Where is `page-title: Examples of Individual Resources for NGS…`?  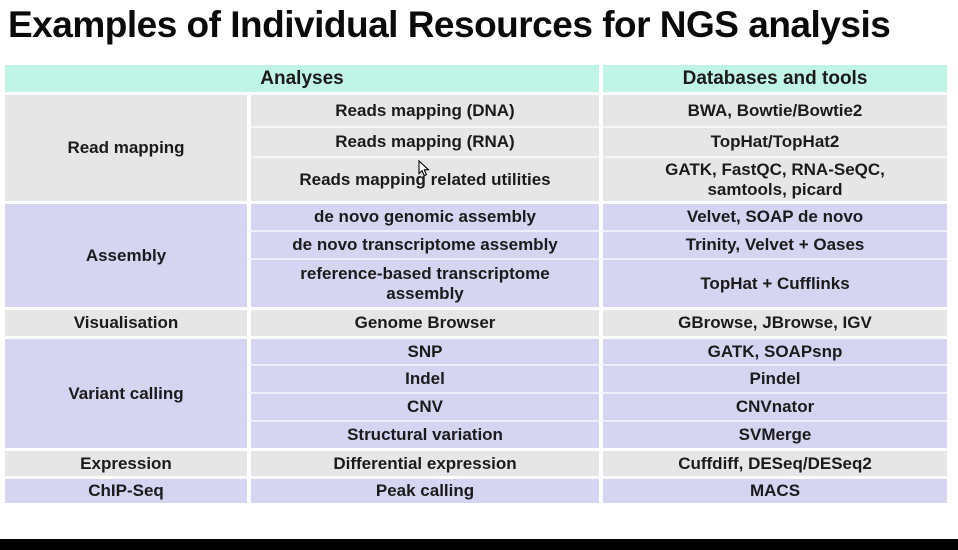
page-title: Examples of Individual Resources for NGS… is located at coordinates (449, 24).